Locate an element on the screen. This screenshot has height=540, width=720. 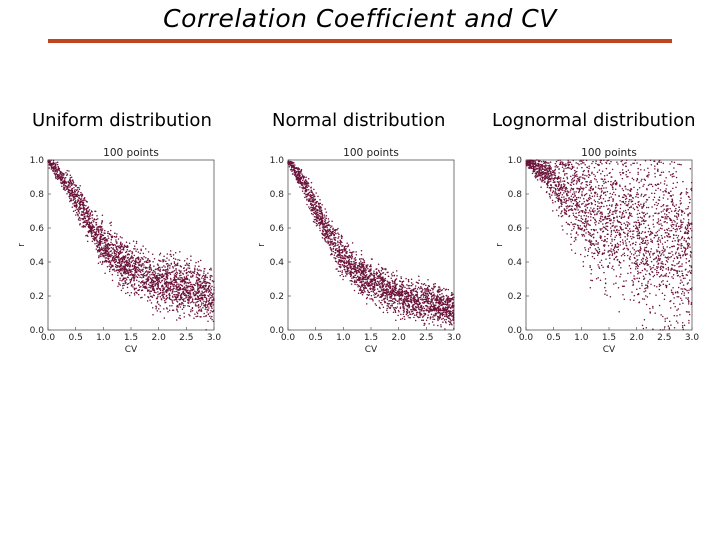
x-tick-label: 0.5 is located at coordinates (316, 338).